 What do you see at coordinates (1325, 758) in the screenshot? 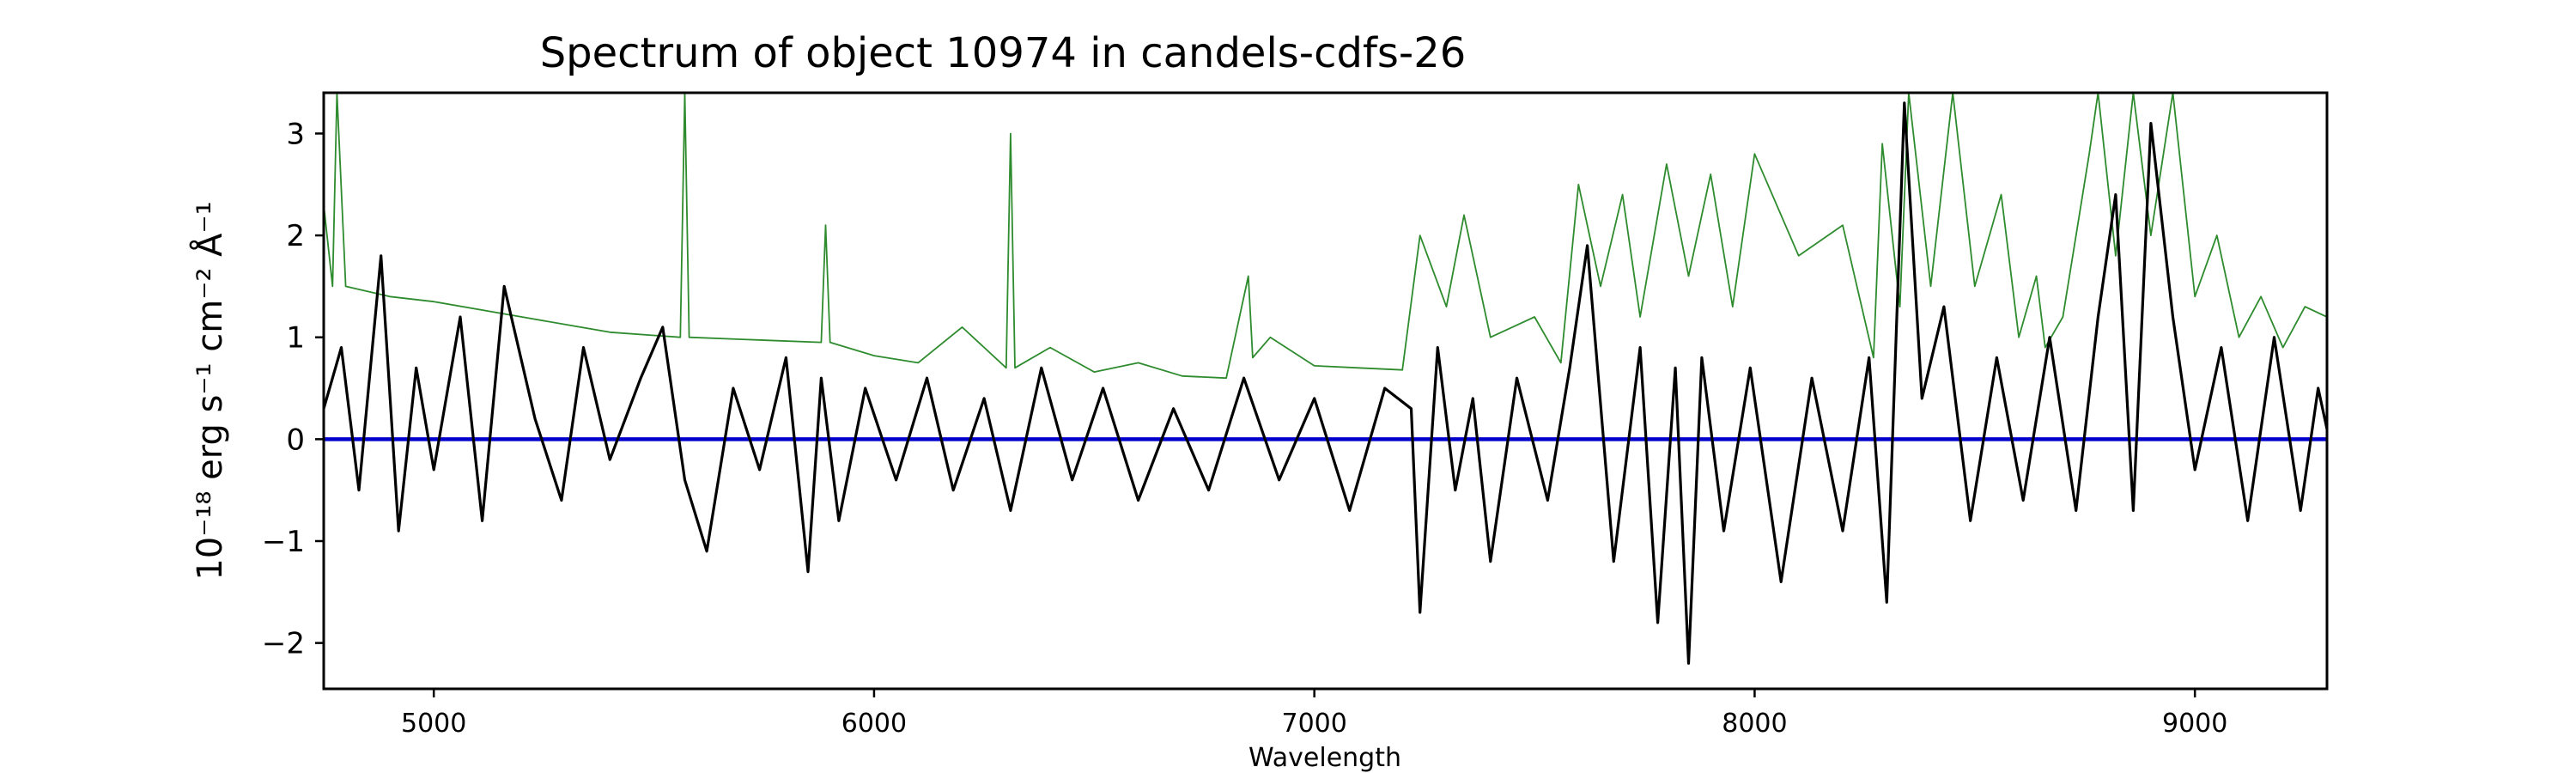
I see `x-axis-label: Wavelength` at bounding box center [1325, 758].